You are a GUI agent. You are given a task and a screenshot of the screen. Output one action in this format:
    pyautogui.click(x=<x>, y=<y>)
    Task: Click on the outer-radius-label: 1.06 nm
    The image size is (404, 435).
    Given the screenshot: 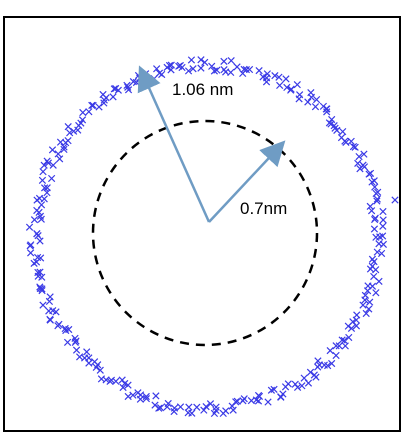 What is the action you would take?
    pyautogui.click(x=202, y=89)
    